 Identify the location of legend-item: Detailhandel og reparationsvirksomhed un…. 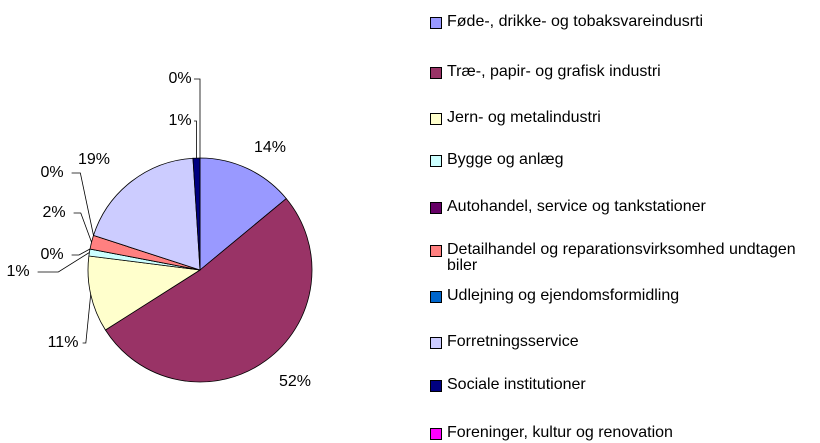
(614, 258).